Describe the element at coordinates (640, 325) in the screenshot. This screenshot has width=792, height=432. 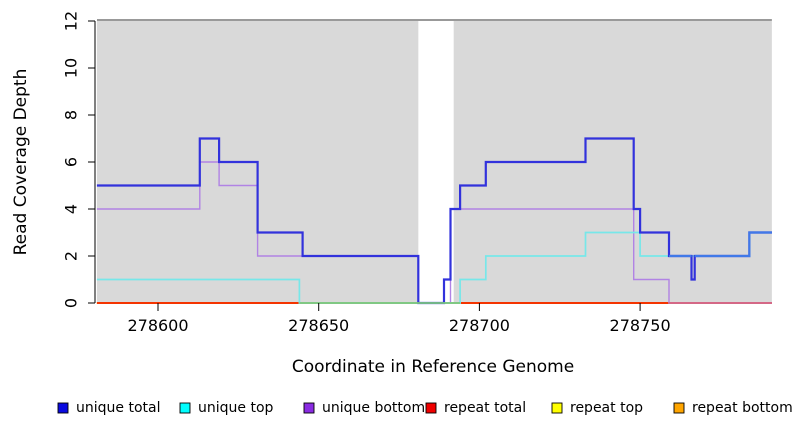
I see `x-tick-label: 278750` at that location.